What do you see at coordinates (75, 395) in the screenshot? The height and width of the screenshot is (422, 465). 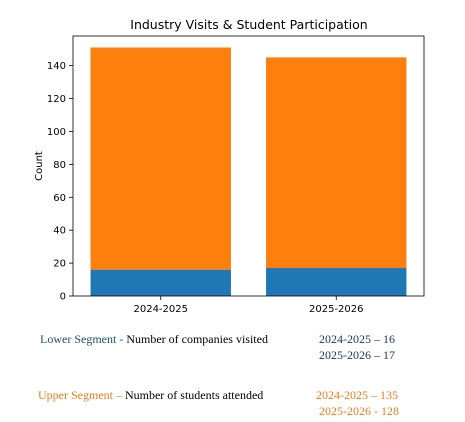 I see `upper-segment-title: Upper Segment` at bounding box center [75, 395].